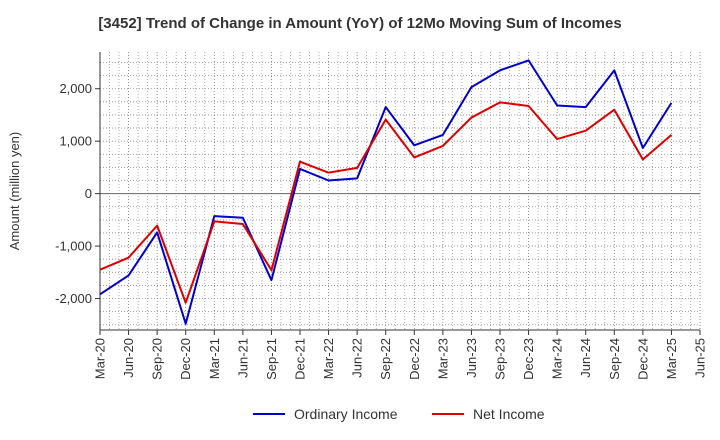  What do you see at coordinates (73, 246) in the screenshot?
I see `y-tick-label: -1,000` at bounding box center [73, 246].